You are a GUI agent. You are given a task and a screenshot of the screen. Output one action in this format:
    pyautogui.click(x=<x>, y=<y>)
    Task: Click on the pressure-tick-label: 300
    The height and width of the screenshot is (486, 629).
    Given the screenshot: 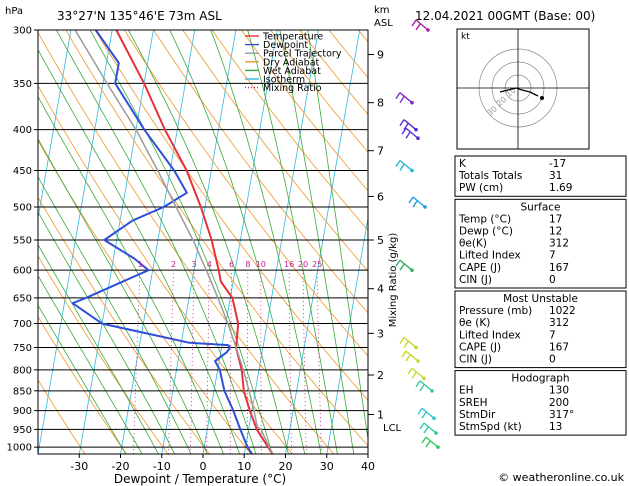 What is the action you would take?
    pyautogui.click(x=22, y=31)
    